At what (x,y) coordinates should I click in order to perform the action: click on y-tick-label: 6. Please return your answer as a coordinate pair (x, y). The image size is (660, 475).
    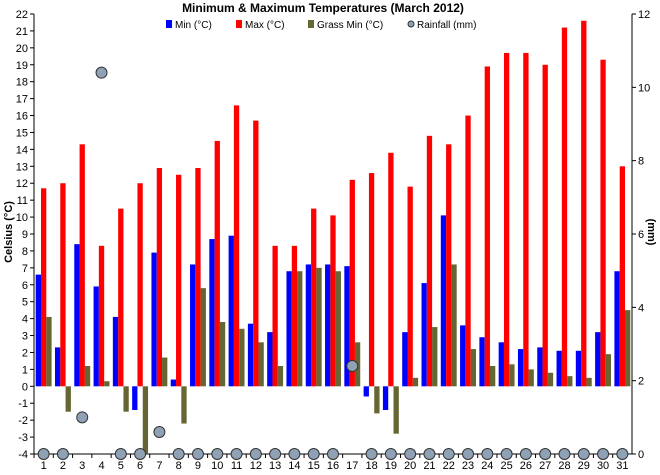
    Looking at the image, I should click on (25, 286).